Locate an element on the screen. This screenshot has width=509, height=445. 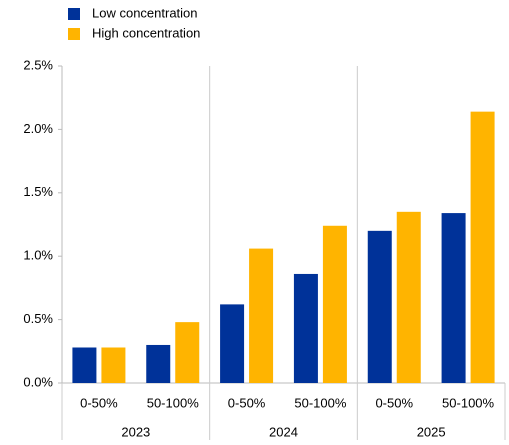
group-label: 2024 is located at coordinates (283, 431).